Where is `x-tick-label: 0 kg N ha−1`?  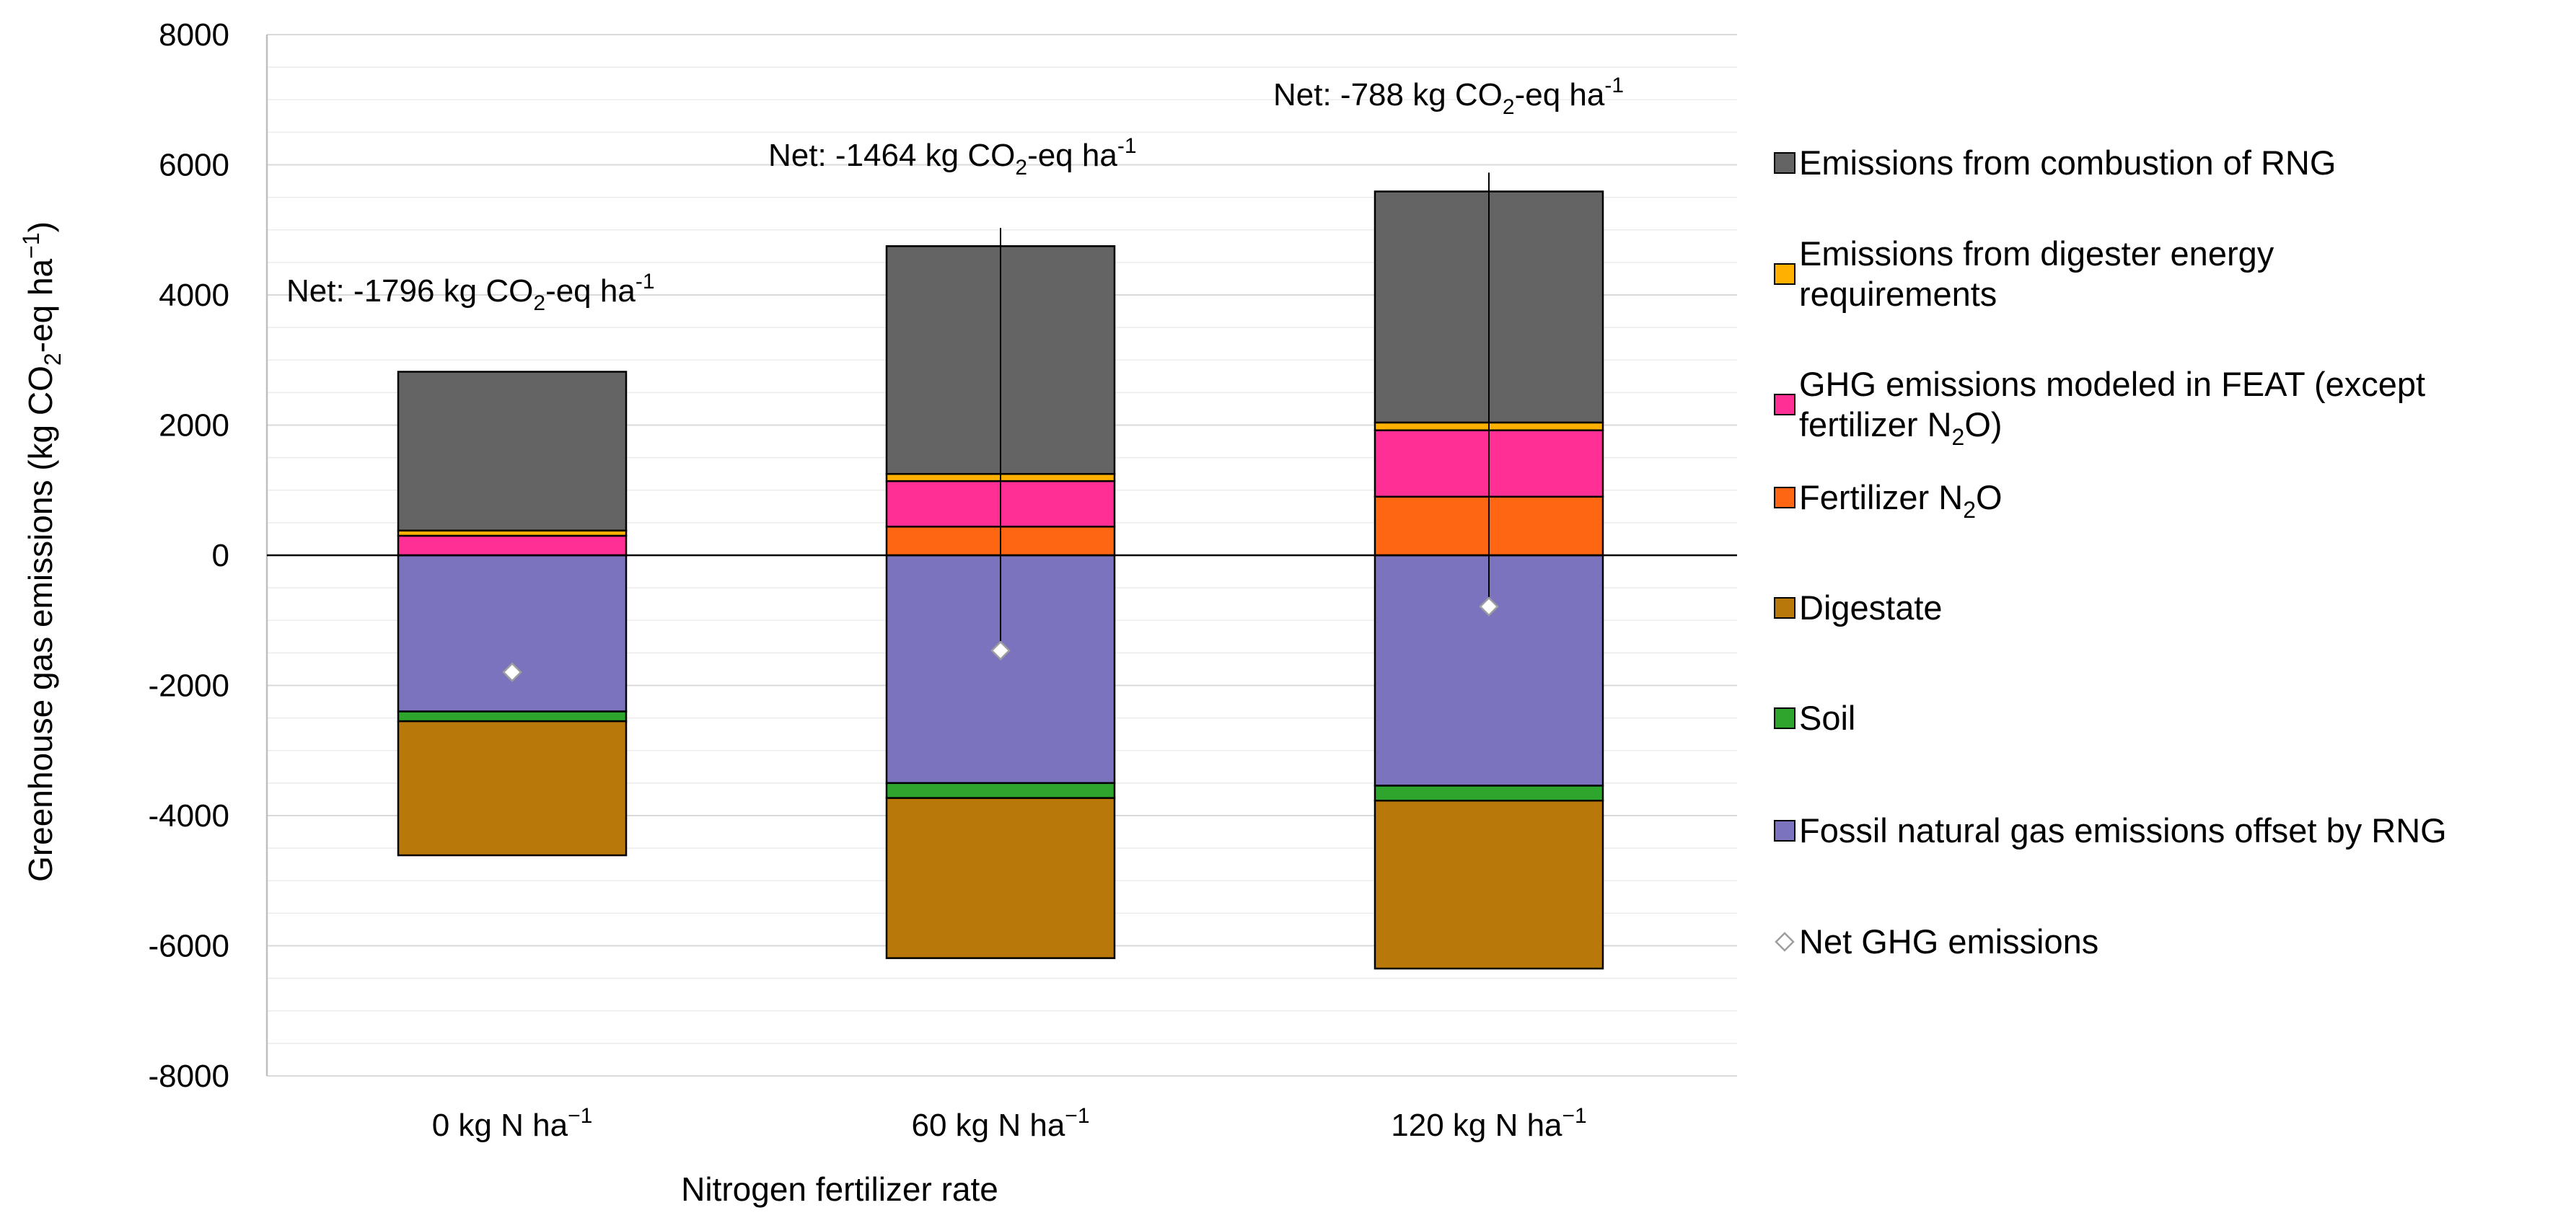
x-tick-label: 0 kg N ha−1 is located at coordinates (512, 1123).